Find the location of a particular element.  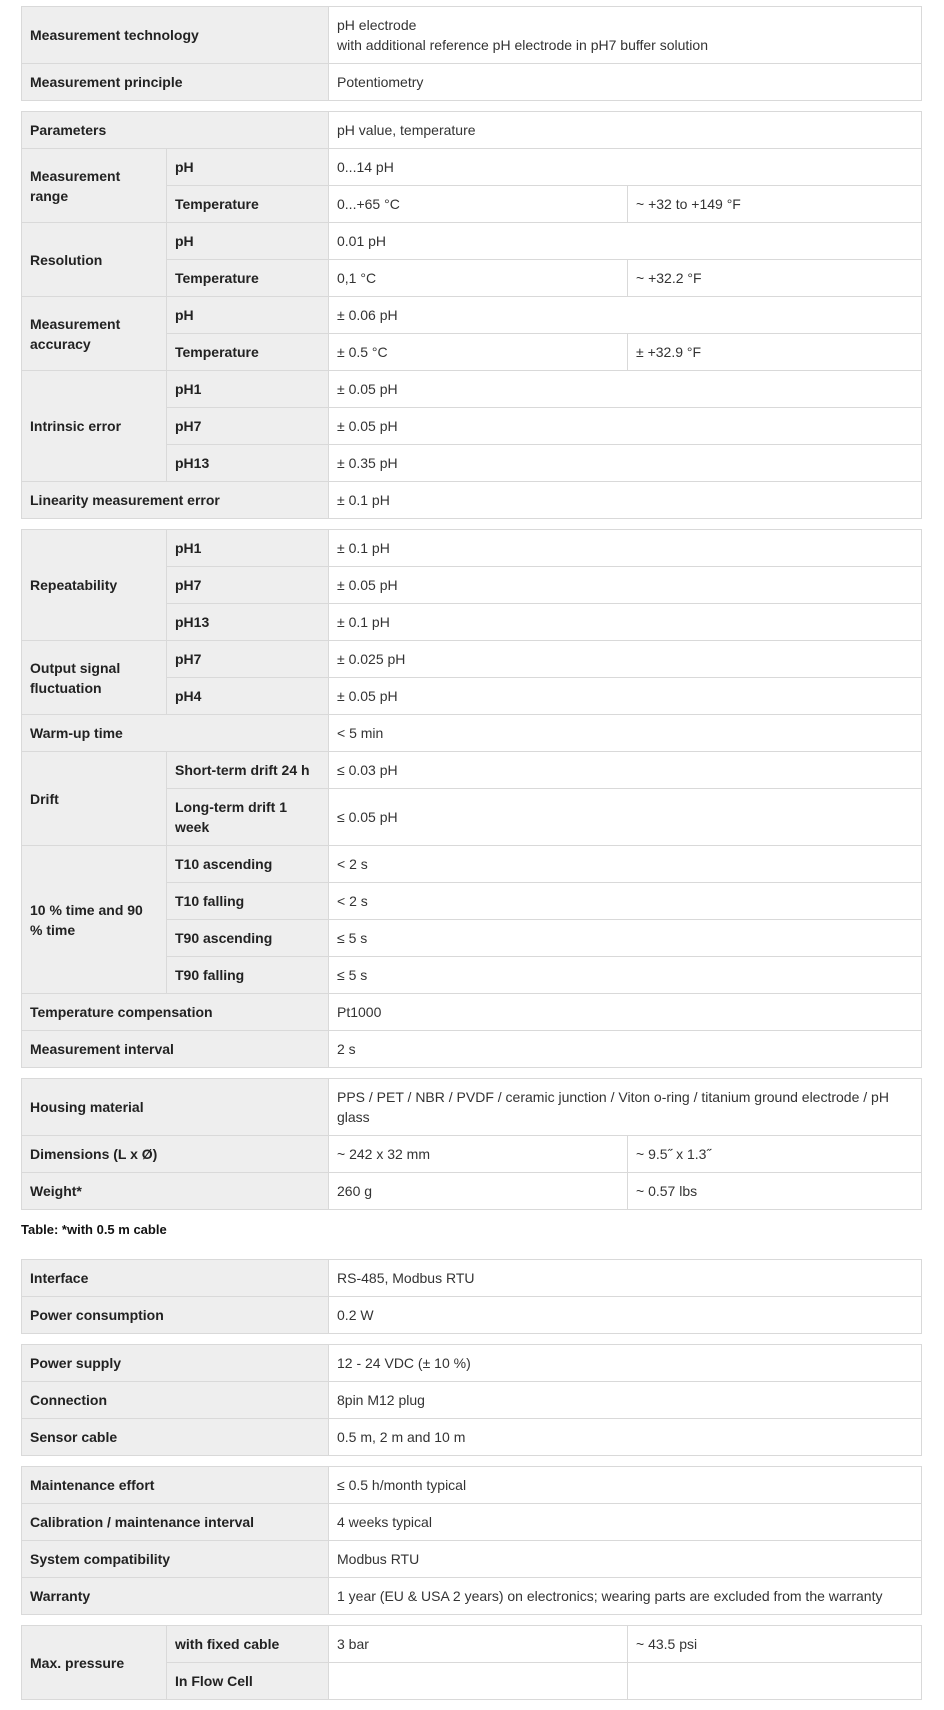

table-row: Linearity measurement error ± 0.1 pH is located at coordinates (471, 500).